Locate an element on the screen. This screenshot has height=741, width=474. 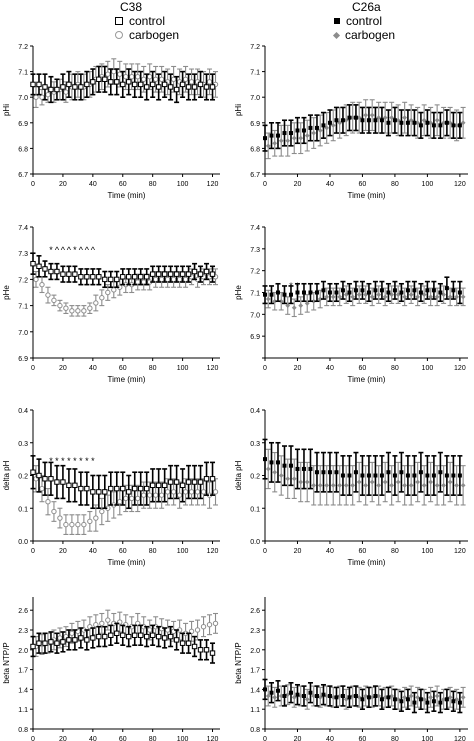
column-title-c38: C38 is located at coordinates (131, 7).